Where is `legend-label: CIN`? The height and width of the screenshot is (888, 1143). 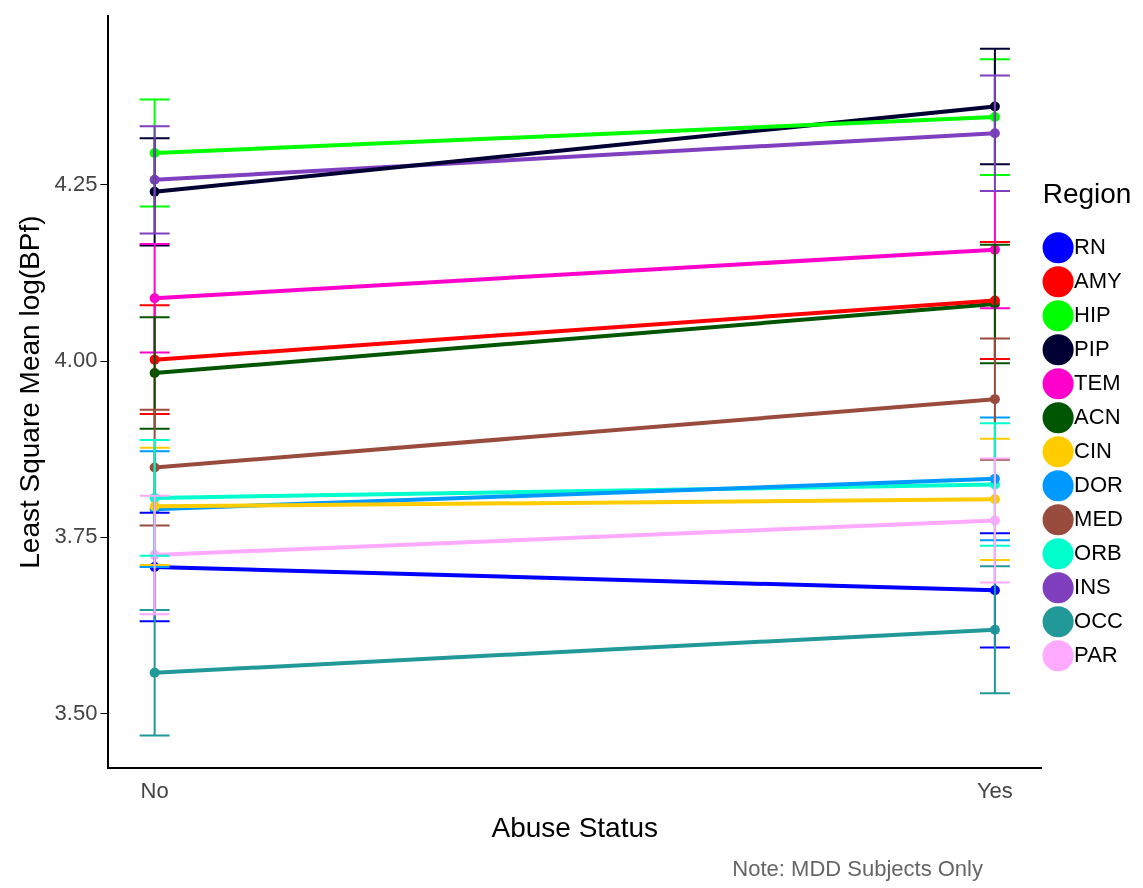
legend-label: CIN is located at coordinates (1093, 450).